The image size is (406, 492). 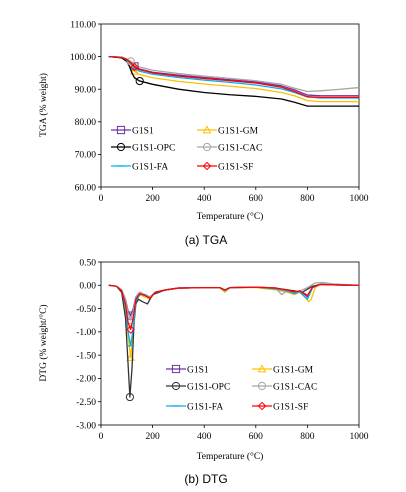 What do you see at coordinates (121, 147) in the screenshot?
I see `tga-legend-marker-g1s1-opc` at bounding box center [121, 147].